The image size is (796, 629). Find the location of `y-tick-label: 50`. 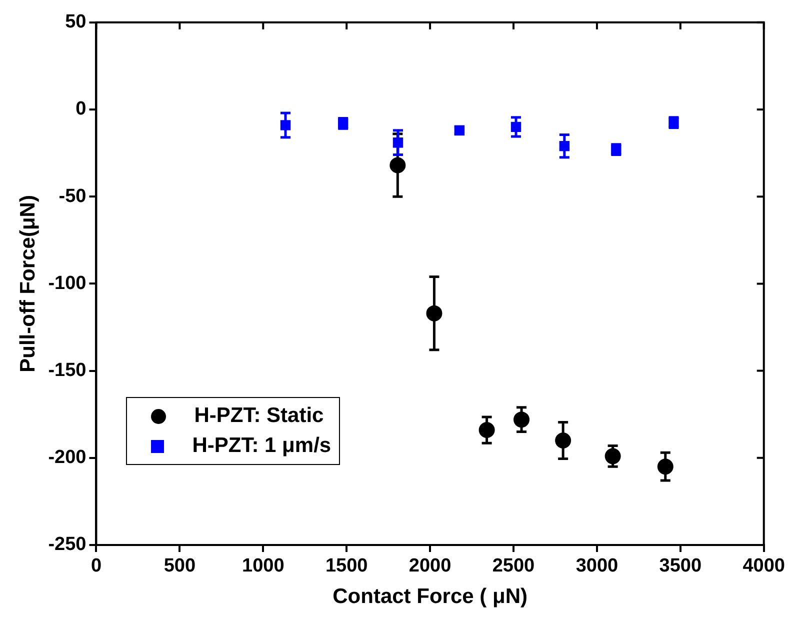

y-tick-label: 50 is located at coordinates (75, 22).